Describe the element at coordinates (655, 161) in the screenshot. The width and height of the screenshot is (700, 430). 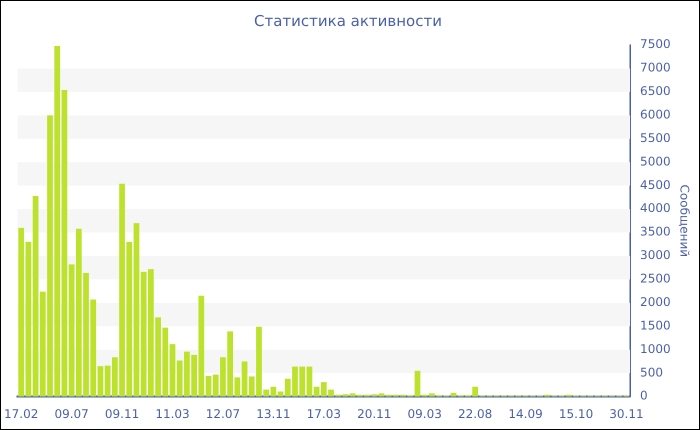
I see `y-tick-label: 5000` at that location.